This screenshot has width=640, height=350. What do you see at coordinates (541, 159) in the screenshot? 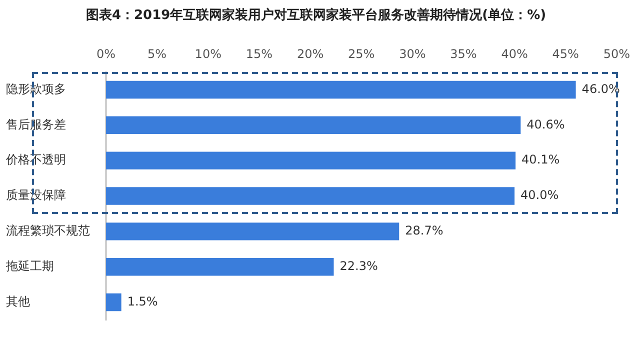
I see `data-label: 40.1%` at bounding box center [541, 159].